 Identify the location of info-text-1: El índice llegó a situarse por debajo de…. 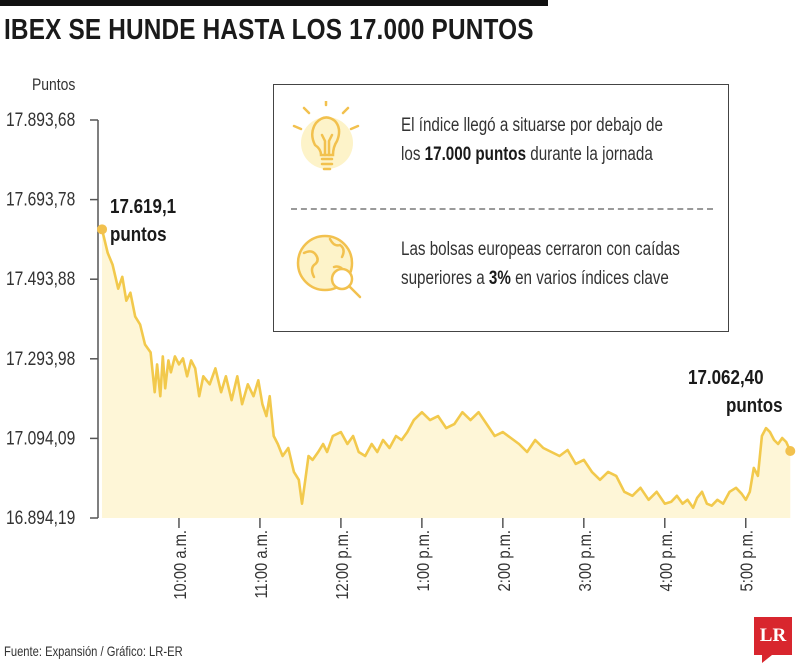
(532, 140).